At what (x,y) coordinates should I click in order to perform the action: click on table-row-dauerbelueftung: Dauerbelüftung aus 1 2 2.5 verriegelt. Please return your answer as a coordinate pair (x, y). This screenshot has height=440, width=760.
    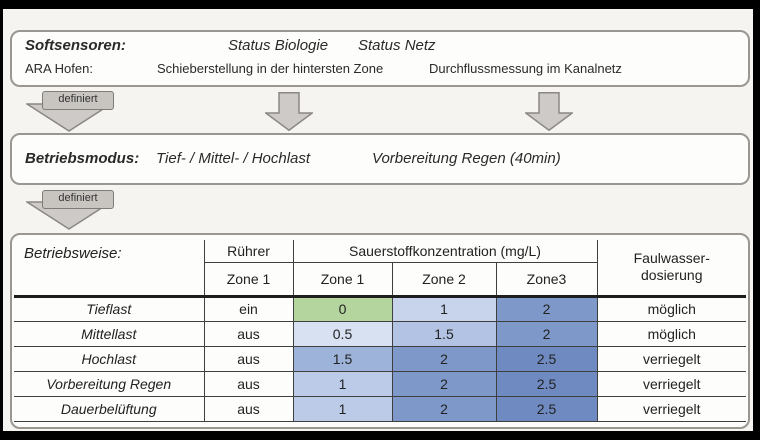
    Looking at the image, I should click on (380, 409).